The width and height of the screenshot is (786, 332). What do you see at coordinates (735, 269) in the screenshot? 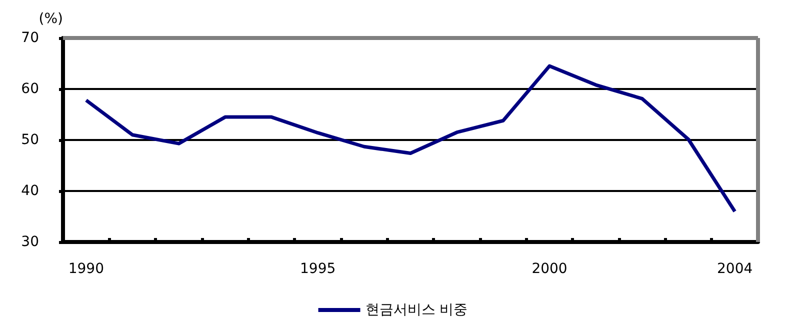
I see `x-tick-label: 2004` at bounding box center [735, 269].